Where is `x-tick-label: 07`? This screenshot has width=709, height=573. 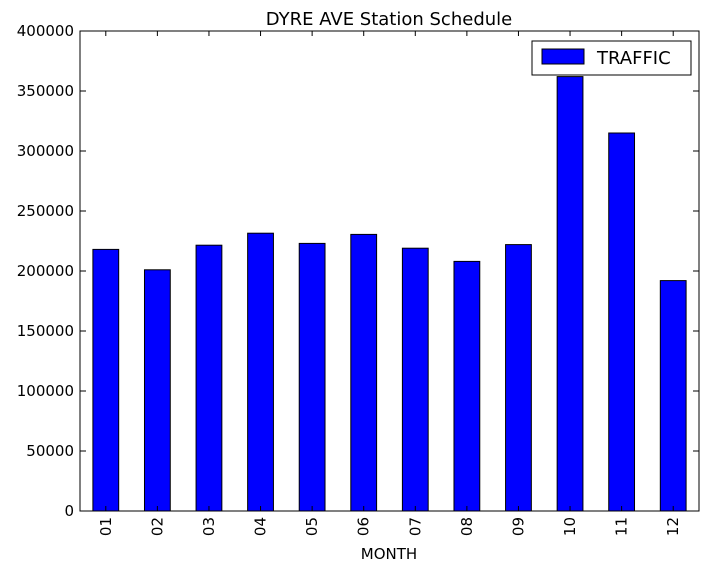 x-tick-label: 07 is located at coordinates (415, 526).